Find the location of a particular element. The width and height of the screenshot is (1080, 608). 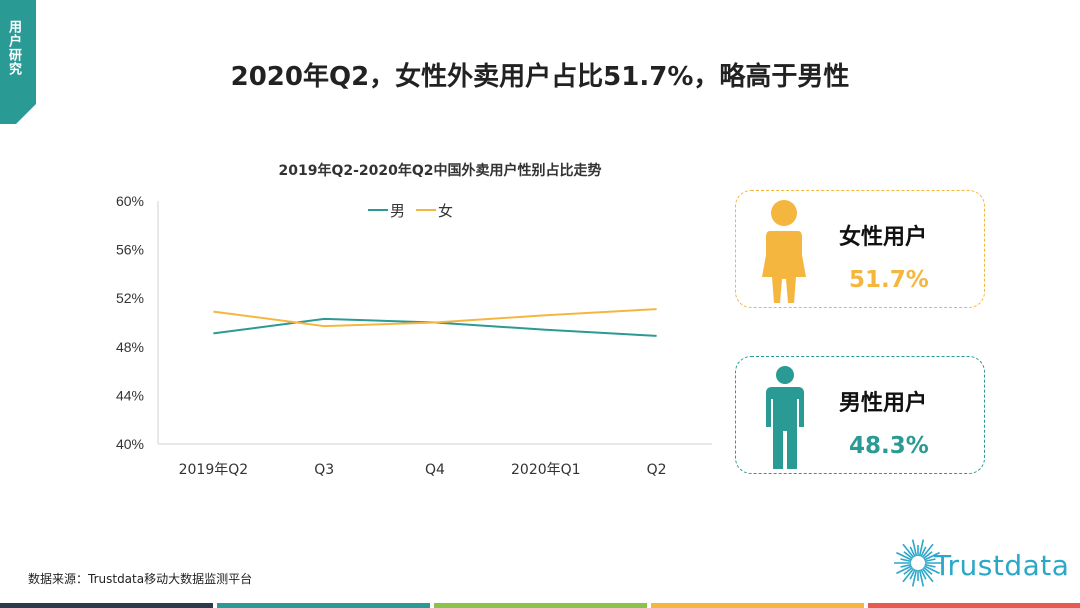

legend-label: 女 is located at coordinates (445, 211).